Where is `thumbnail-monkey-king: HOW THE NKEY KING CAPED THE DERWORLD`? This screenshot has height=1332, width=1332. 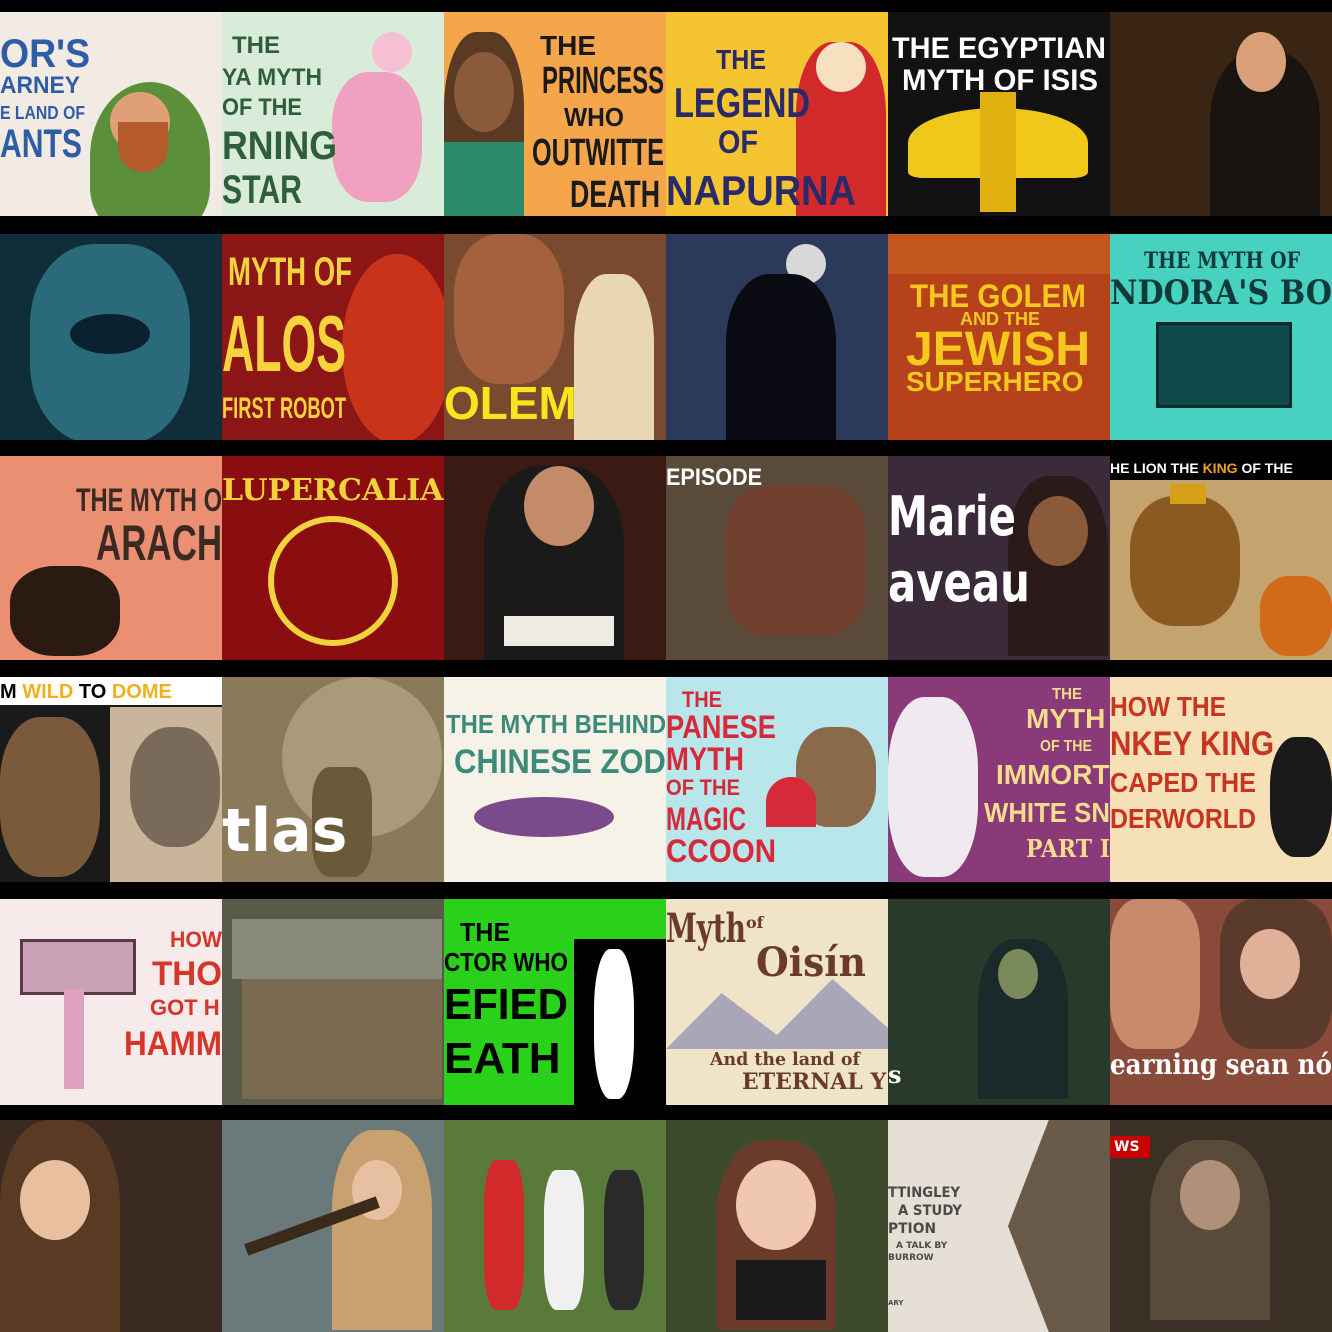 thumbnail-monkey-king: HOW THE NKEY KING CAPED THE DERWORLD is located at coordinates (1221, 779).